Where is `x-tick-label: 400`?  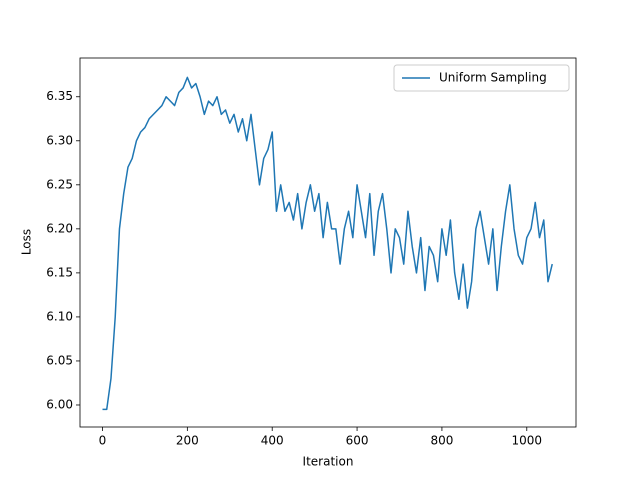 x-tick-label: 400 is located at coordinates (272, 441).